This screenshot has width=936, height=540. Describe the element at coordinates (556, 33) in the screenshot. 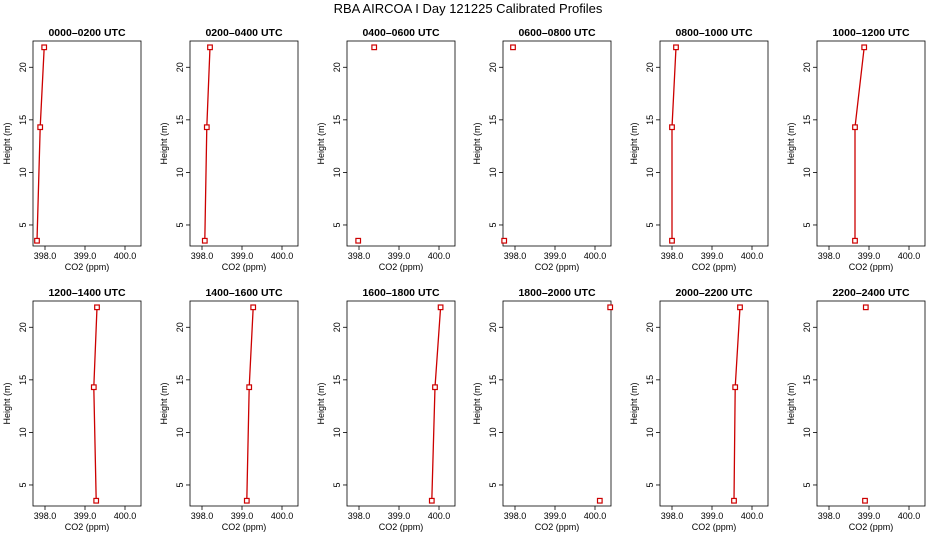

I see `panel-title: 0600–0800 UTC` at that location.